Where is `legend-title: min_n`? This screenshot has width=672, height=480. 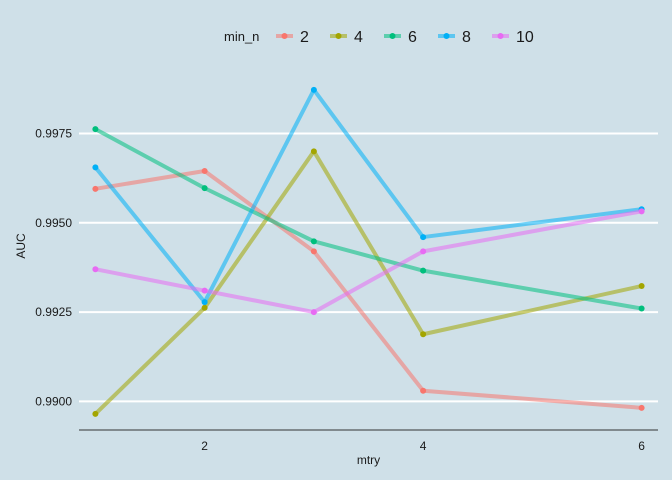 legend-title: min_n is located at coordinates (241, 36).